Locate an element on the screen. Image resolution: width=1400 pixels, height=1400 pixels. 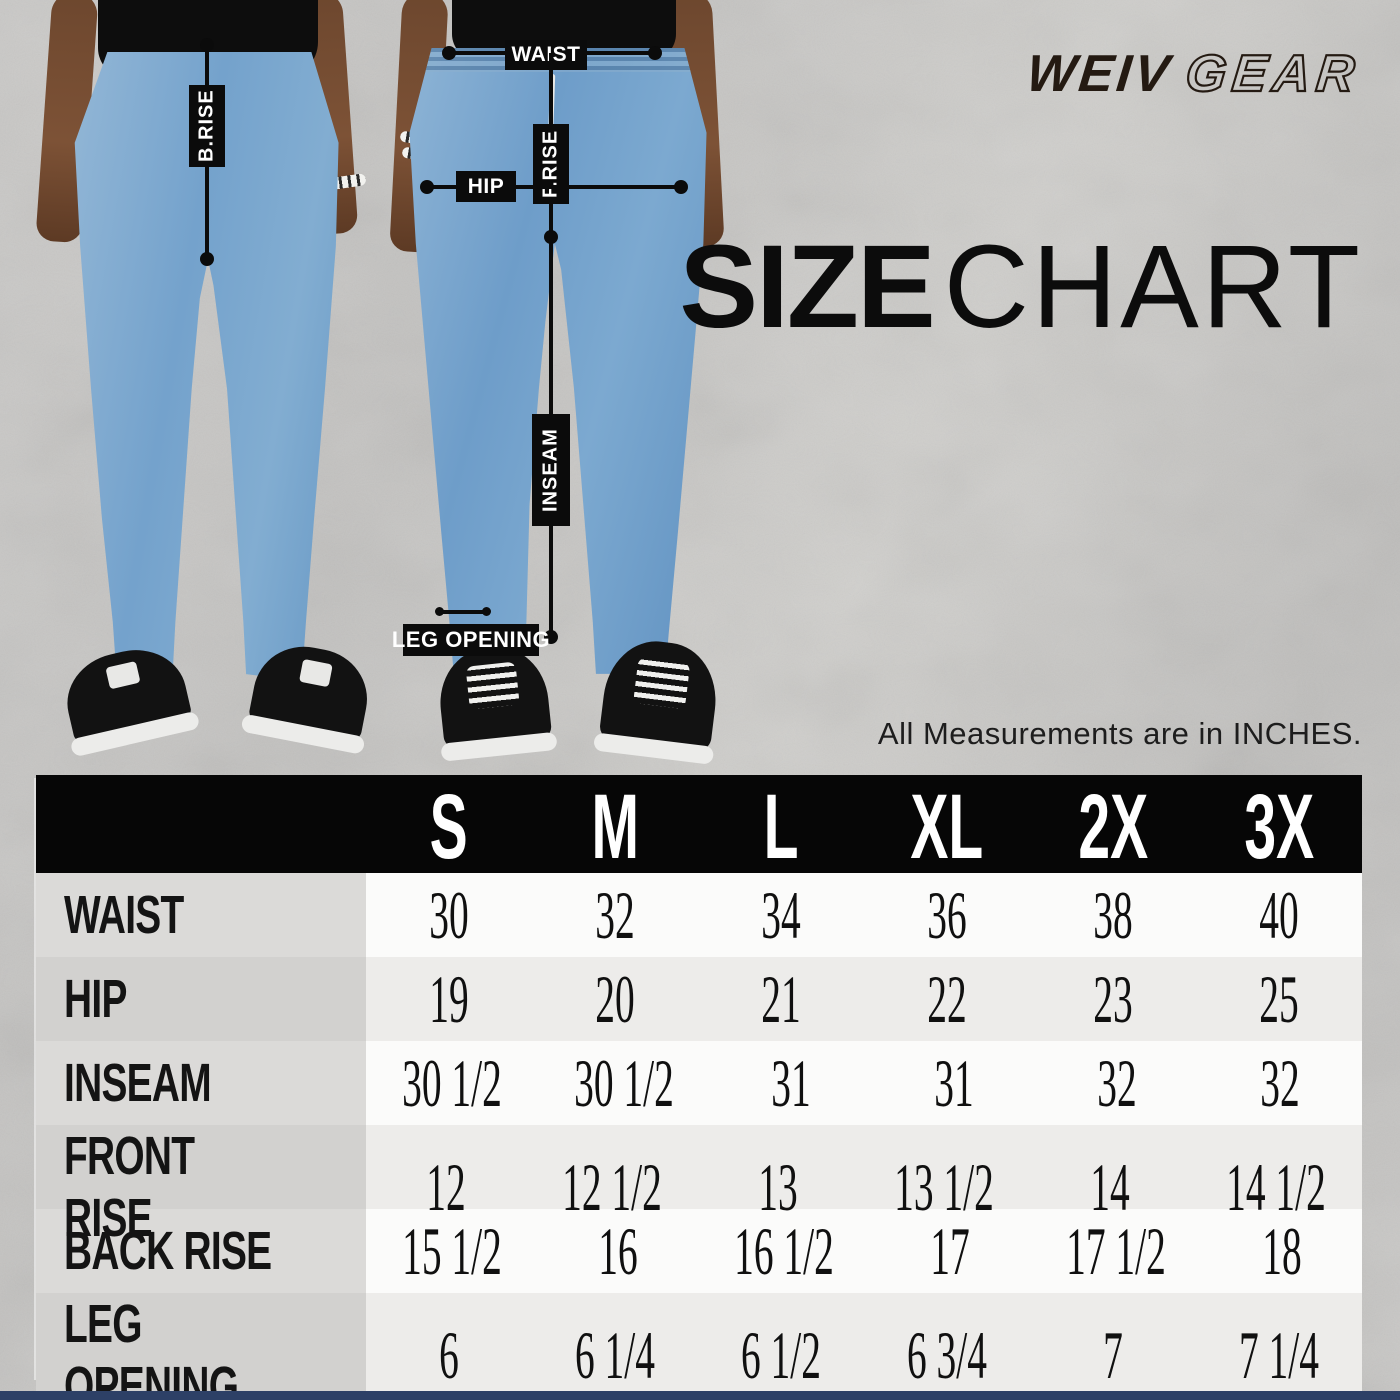
value-cell: 21 is located at coordinates (781, 999).